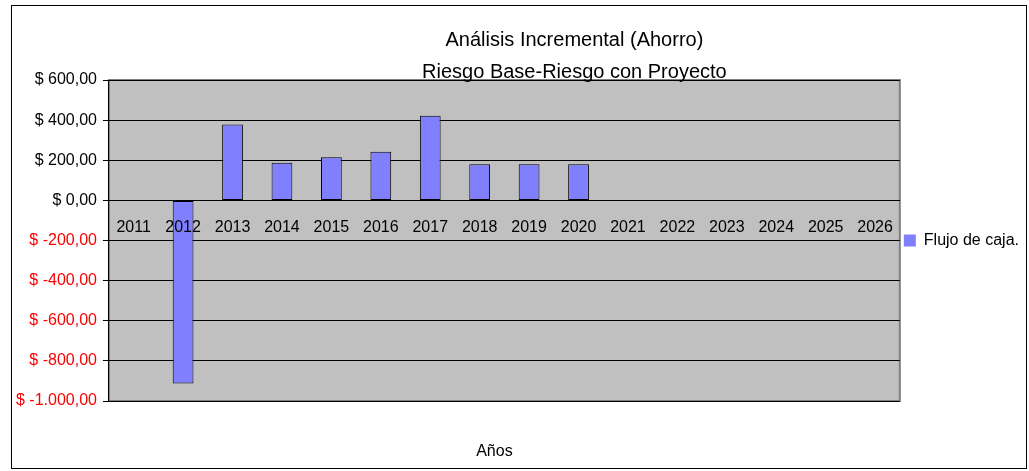 This screenshot has width=1029, height=471. What do you see at coordinates (628, 227) in the screenshot?
I see `x-tick-label: 2021` at bounding box center [628, 227].